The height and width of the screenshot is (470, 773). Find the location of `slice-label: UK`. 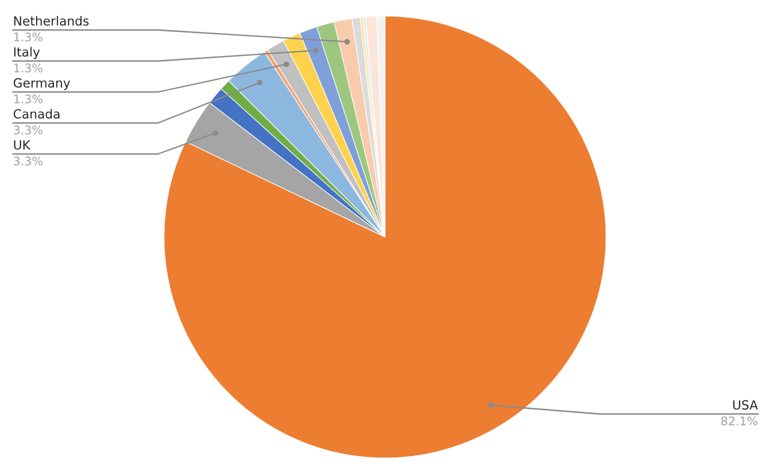

slice-label: UK is located at coordinates (22, 145).